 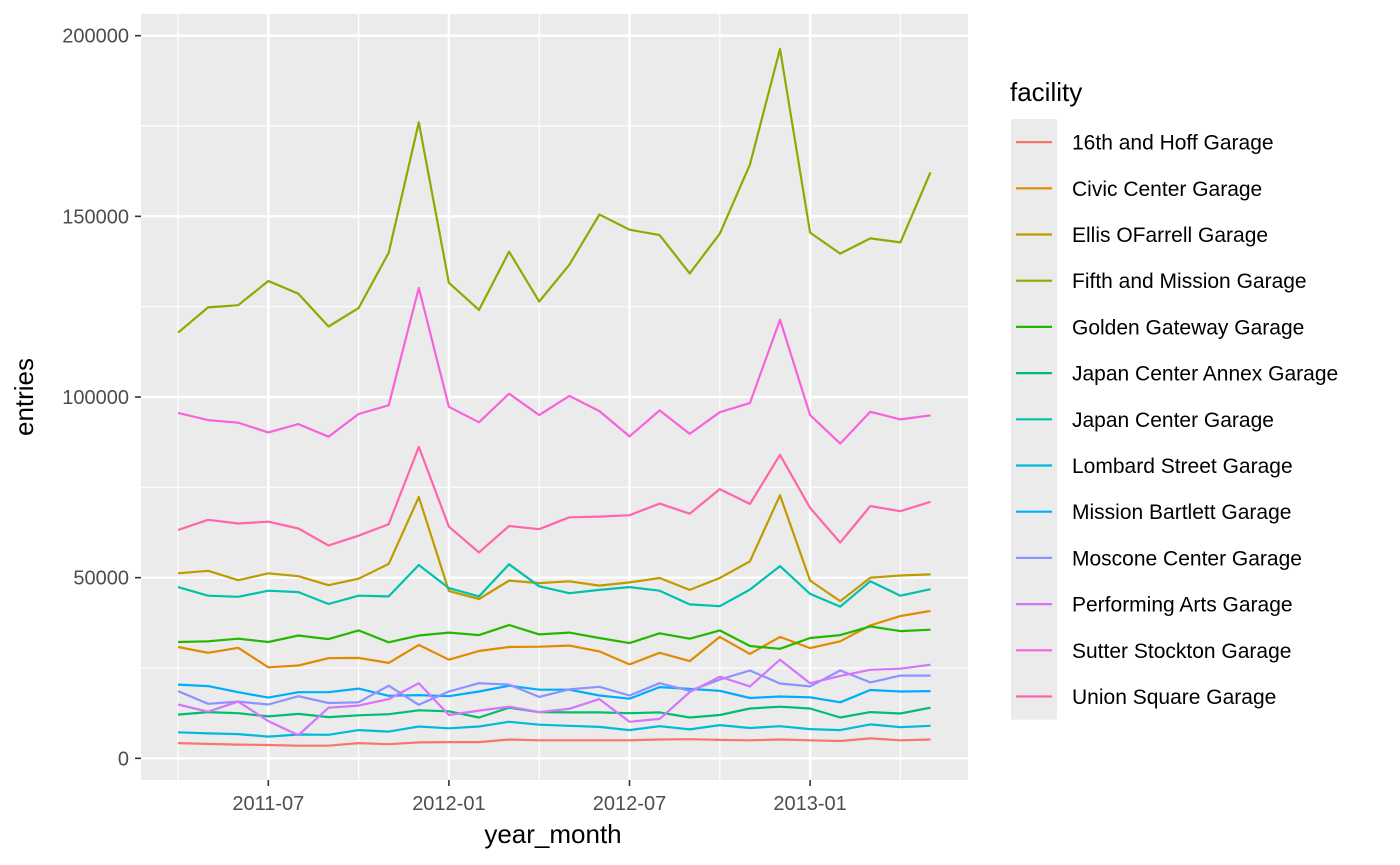 What do you see at coordinates (1173, 143) in the screenshot?
I see `legend-label: 16th and Hoff Garage` at bounding box center [1173, 143].